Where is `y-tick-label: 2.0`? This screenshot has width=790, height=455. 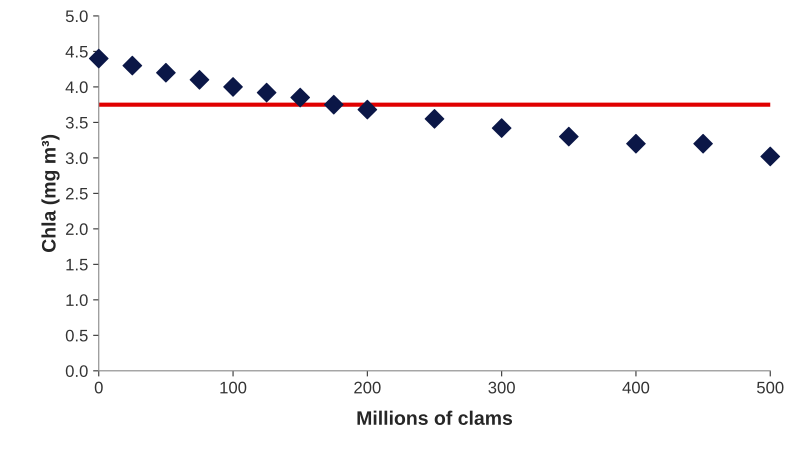
y-tick-label: 2.0 is located at coordinates (77, 229).